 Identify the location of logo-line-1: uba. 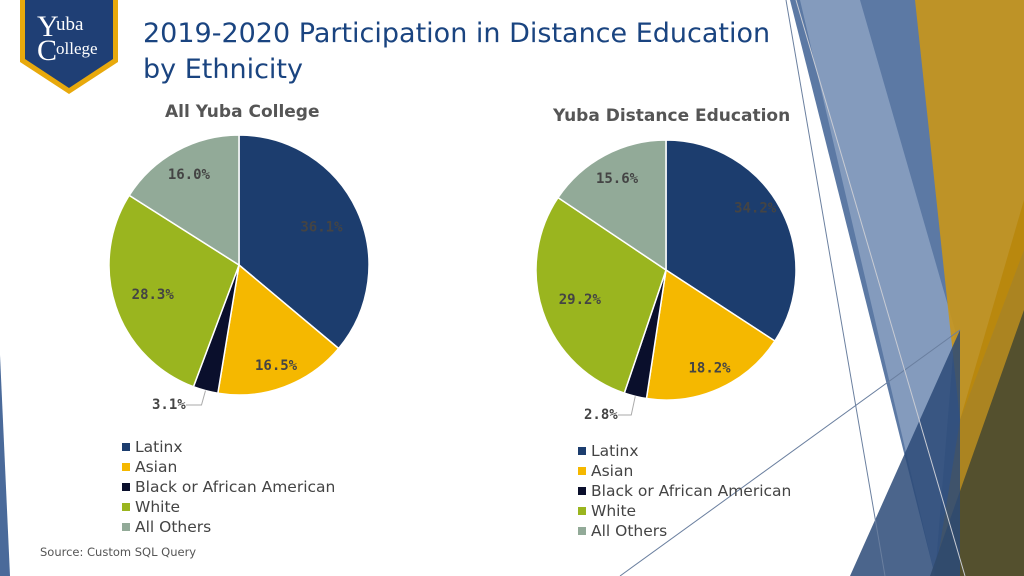
(70, 24).